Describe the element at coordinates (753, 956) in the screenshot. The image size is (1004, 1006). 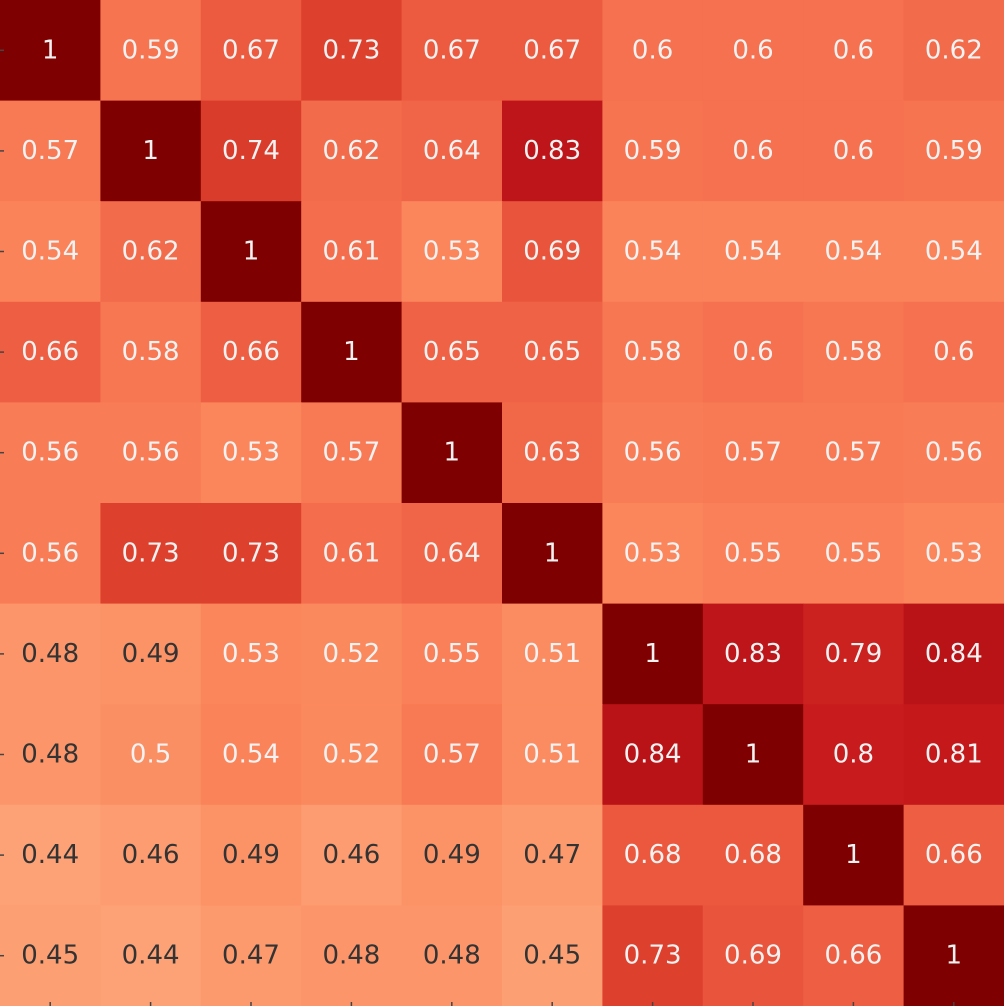
I see `heatmap-value-r9-c7: 0.69` at that location.